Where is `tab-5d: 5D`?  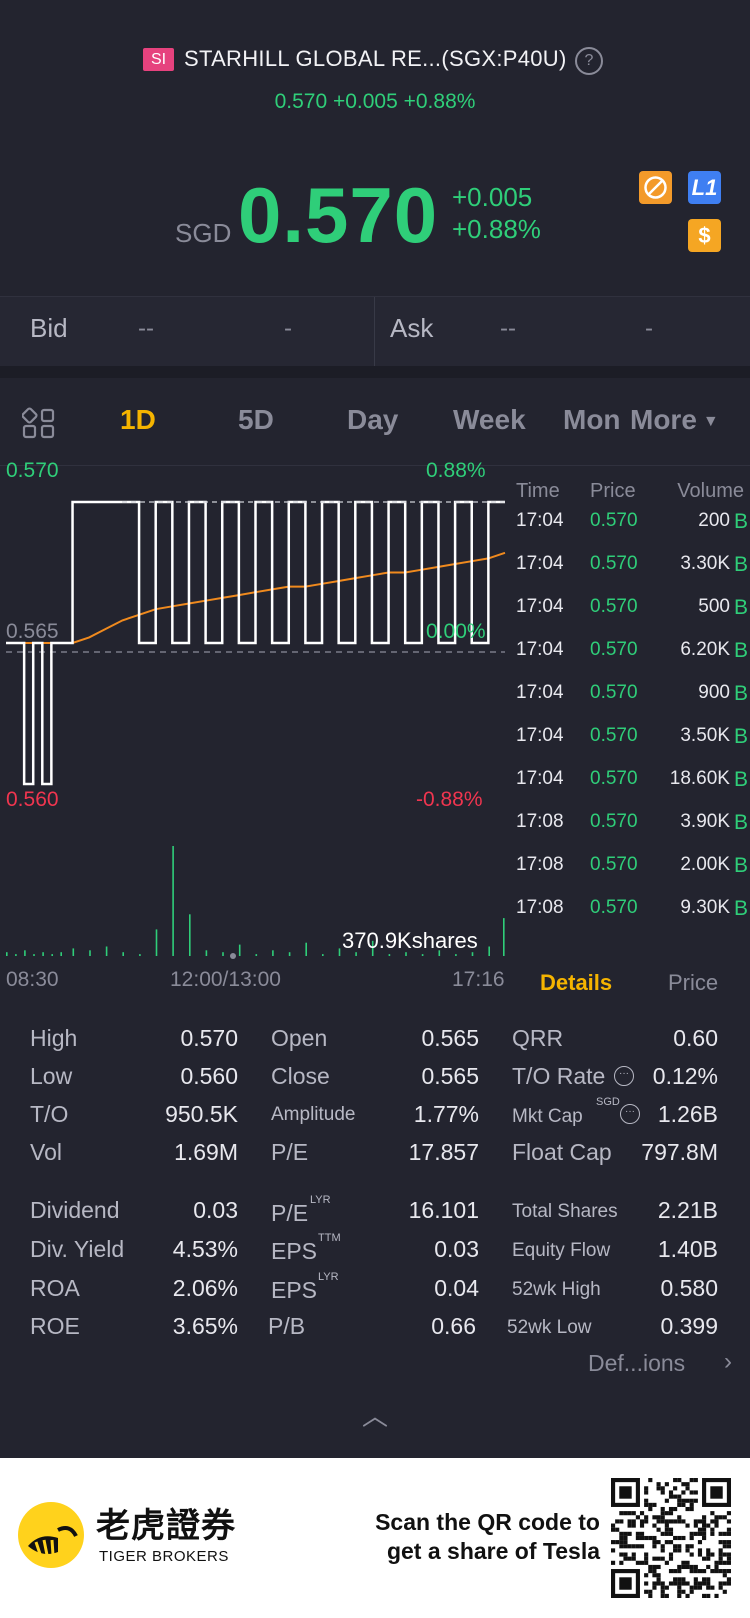
tab-5d: 5D is located at coordinates (256, 419).